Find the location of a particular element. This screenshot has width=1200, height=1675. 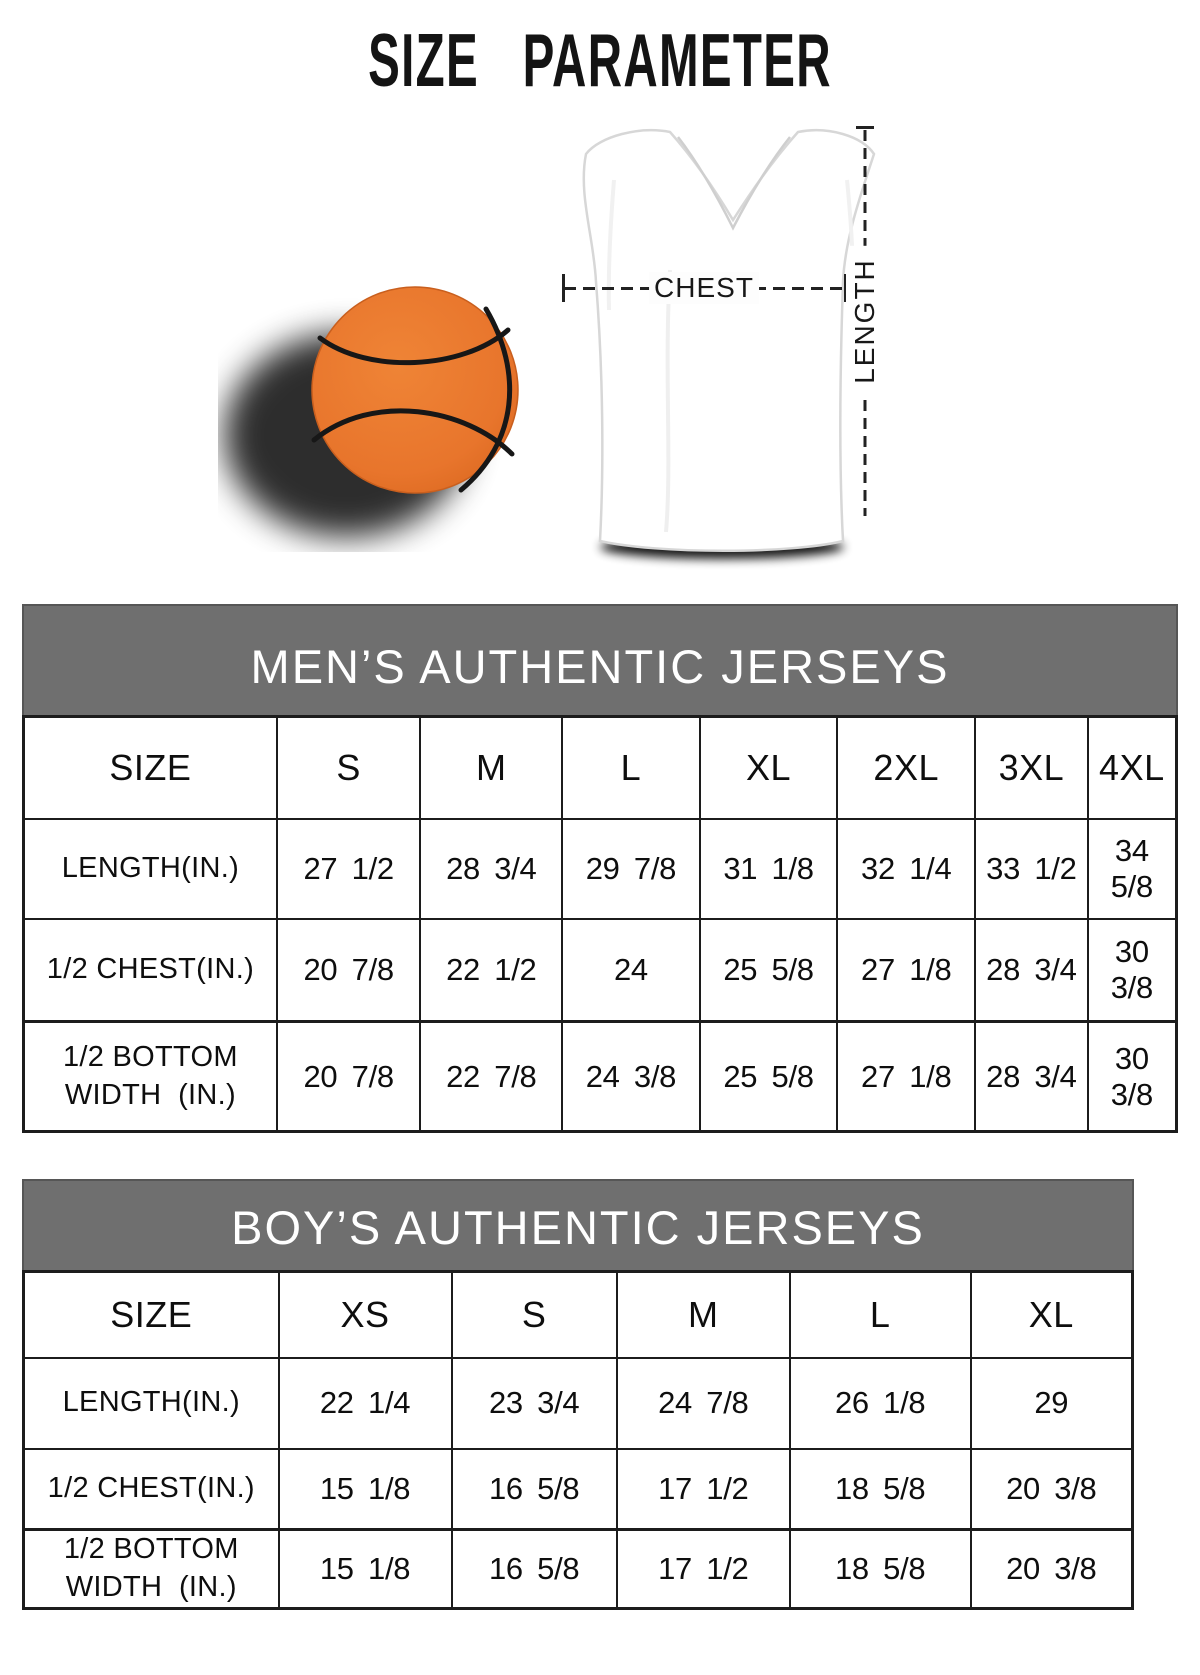

length-measure-line: LENGTH is located at coordinates (865, 321).